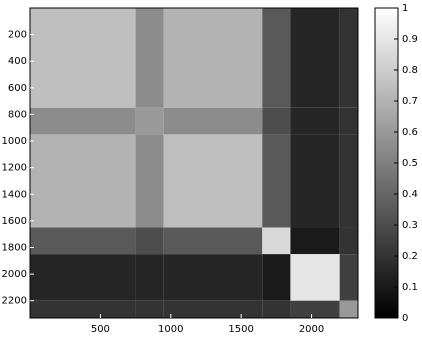 The width and height of the screenshot is (422, 347). What do you see at coordinates (311, 329) in the screenshot?
I see `x-tick-label: 2000` at bounding box center [311, 329].